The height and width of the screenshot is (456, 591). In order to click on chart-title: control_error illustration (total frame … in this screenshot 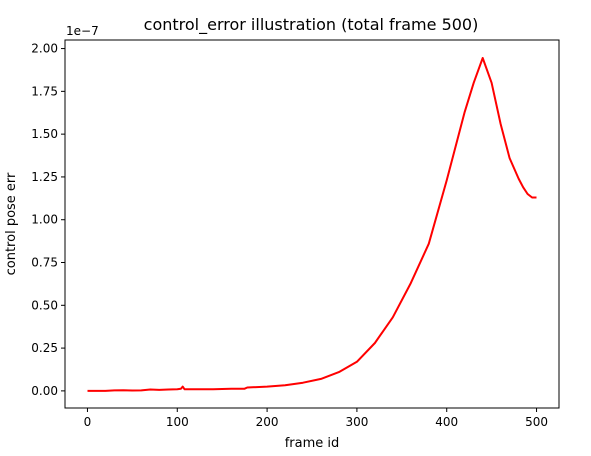, I will do `click(311, 25)`.